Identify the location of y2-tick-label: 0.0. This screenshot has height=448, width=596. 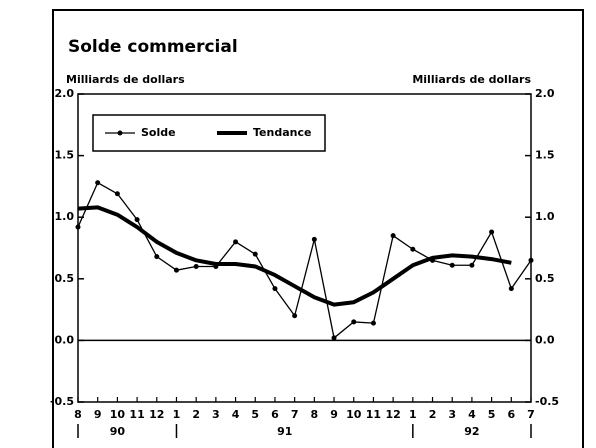
(545, 339).